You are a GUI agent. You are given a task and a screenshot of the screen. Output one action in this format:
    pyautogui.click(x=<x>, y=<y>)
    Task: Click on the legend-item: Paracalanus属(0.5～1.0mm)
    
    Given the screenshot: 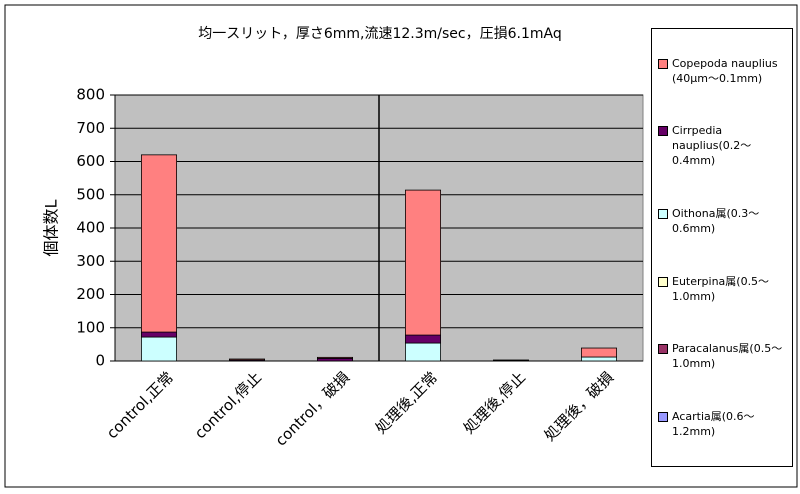 What is the action you would take?
    pyautogui.click(x=722, y=356)
    